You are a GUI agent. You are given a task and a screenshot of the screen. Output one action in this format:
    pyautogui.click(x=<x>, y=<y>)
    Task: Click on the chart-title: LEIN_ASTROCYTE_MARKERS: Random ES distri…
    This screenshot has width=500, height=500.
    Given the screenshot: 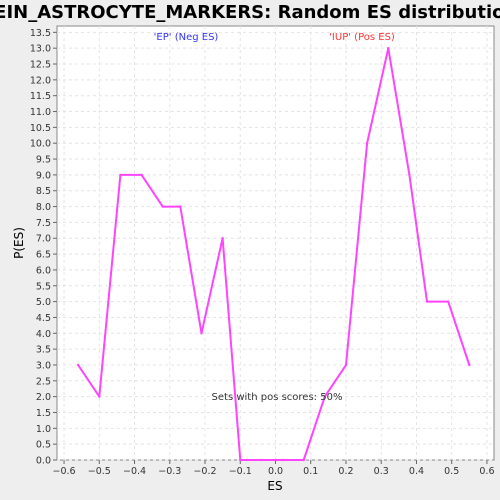 What is the action you would take?
    pyautogui.click(x=250, y=12)
    